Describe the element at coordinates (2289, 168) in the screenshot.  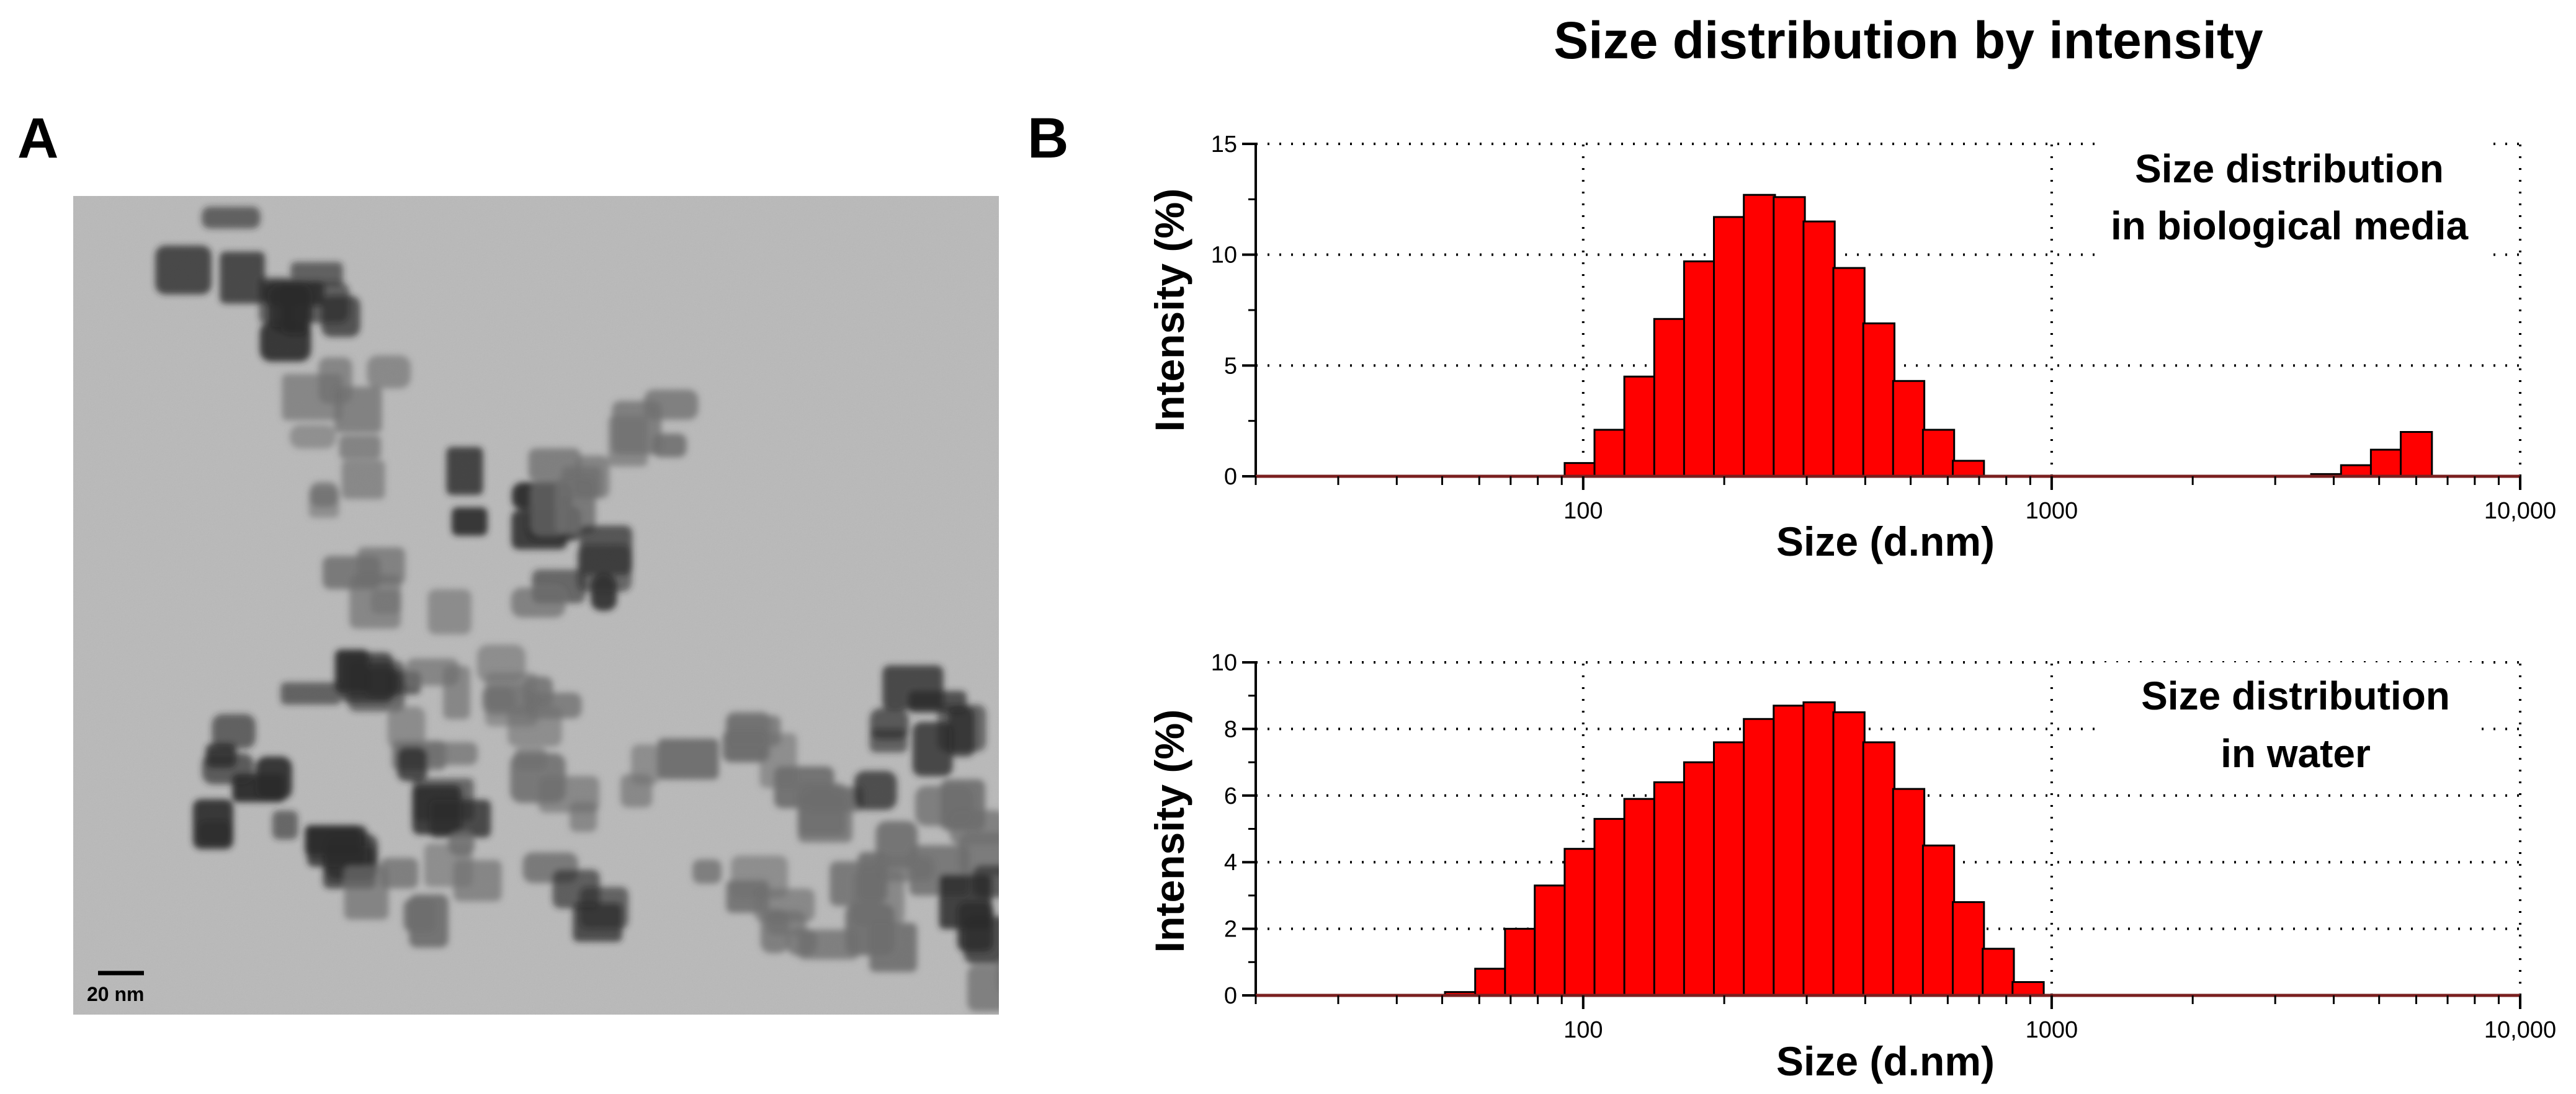
I see `annotation-line-1: Size distribution` at that location.